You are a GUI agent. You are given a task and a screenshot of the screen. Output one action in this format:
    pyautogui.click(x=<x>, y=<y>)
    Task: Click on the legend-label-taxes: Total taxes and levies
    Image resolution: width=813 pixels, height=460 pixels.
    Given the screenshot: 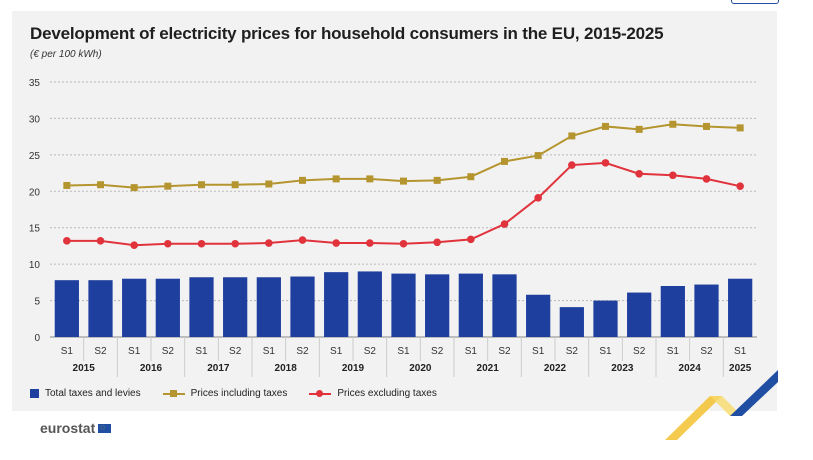 What is the action you would take?
    pyautogui.click(x=93, y=393)
    